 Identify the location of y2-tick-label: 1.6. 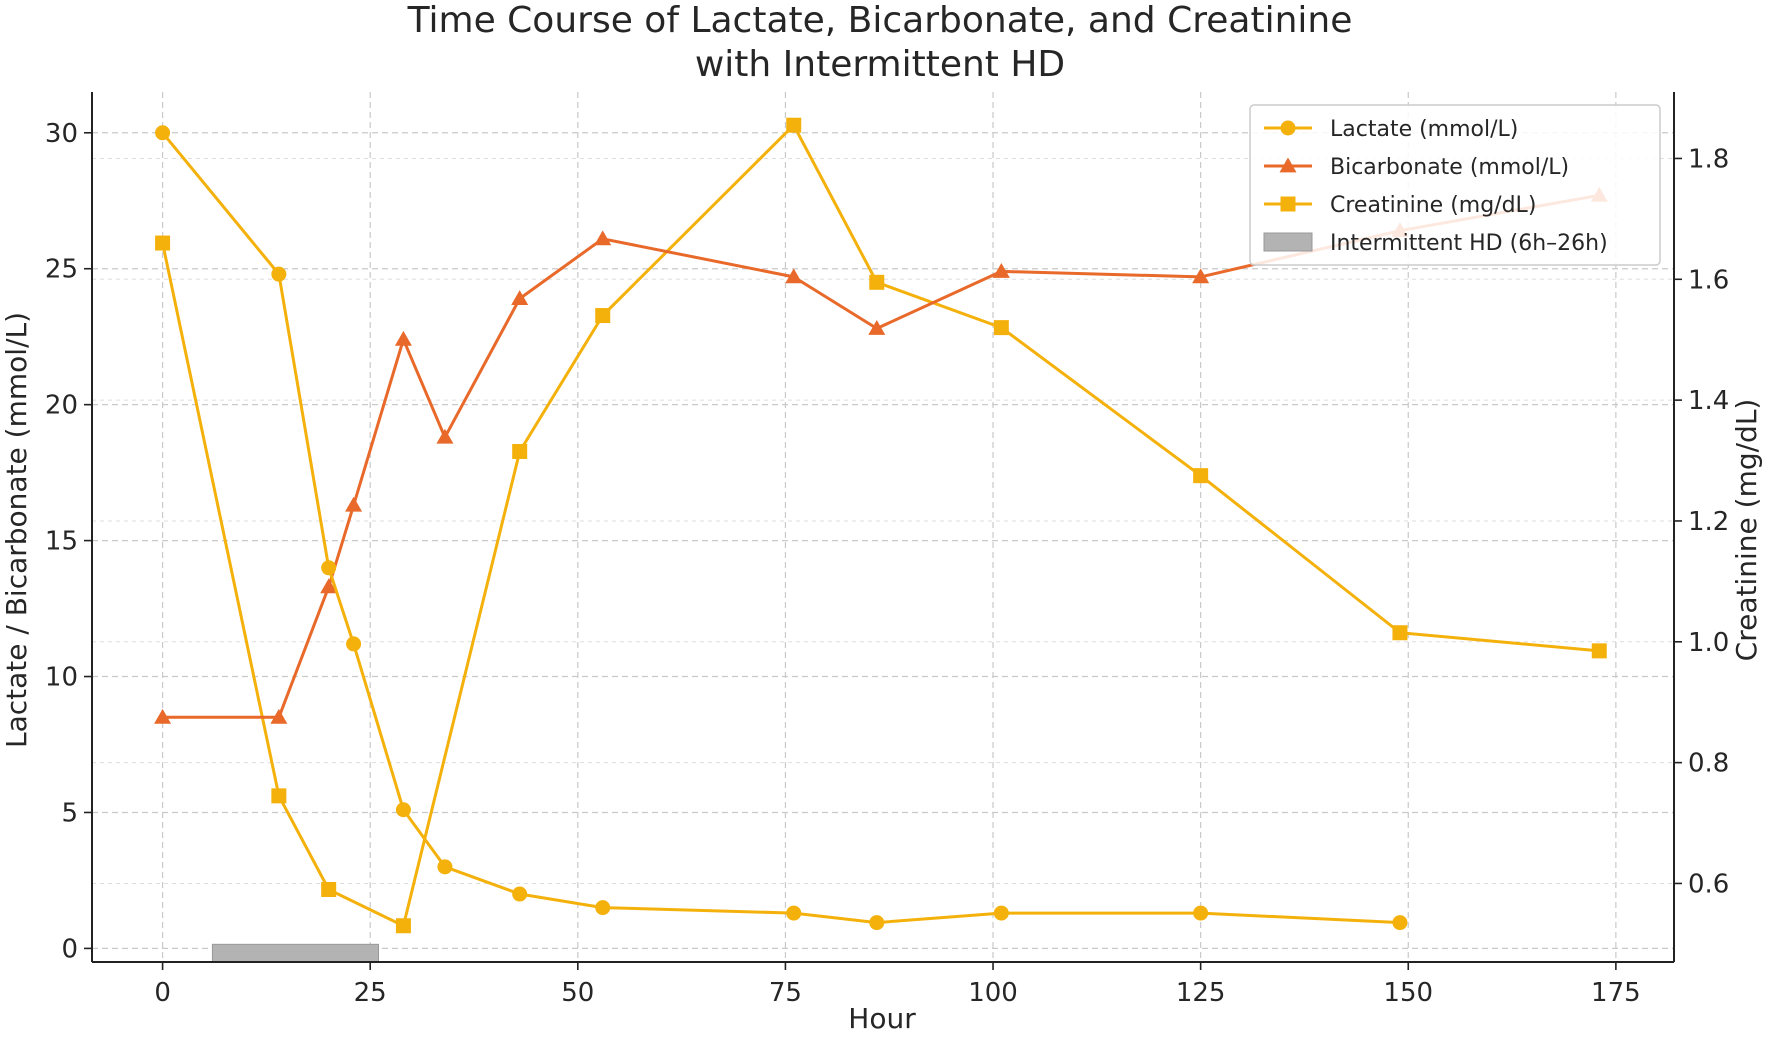
(1708, 280).